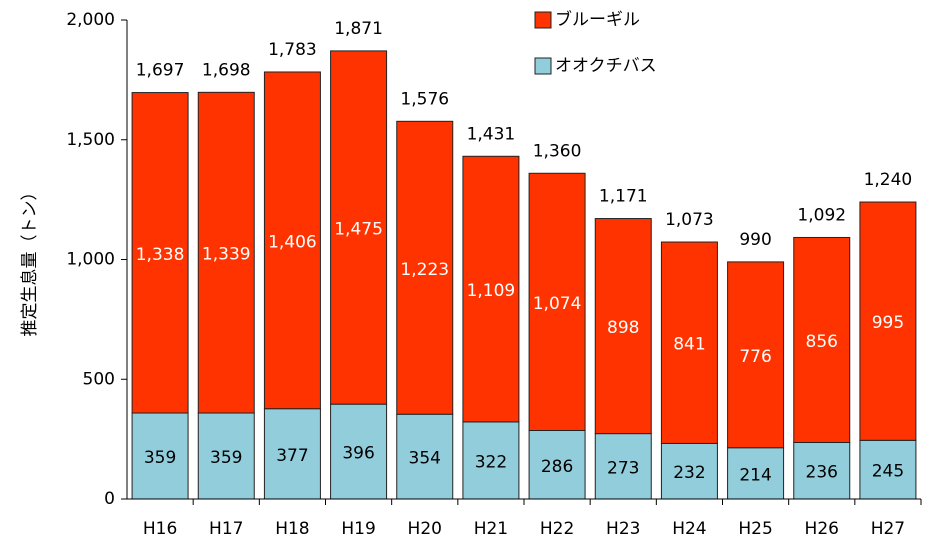 The height and width of the screenshot is (542, 926). Describe the element at coordinates (597, 19) in the screenshot. I see `legend-label: ブルーギル` at that location.